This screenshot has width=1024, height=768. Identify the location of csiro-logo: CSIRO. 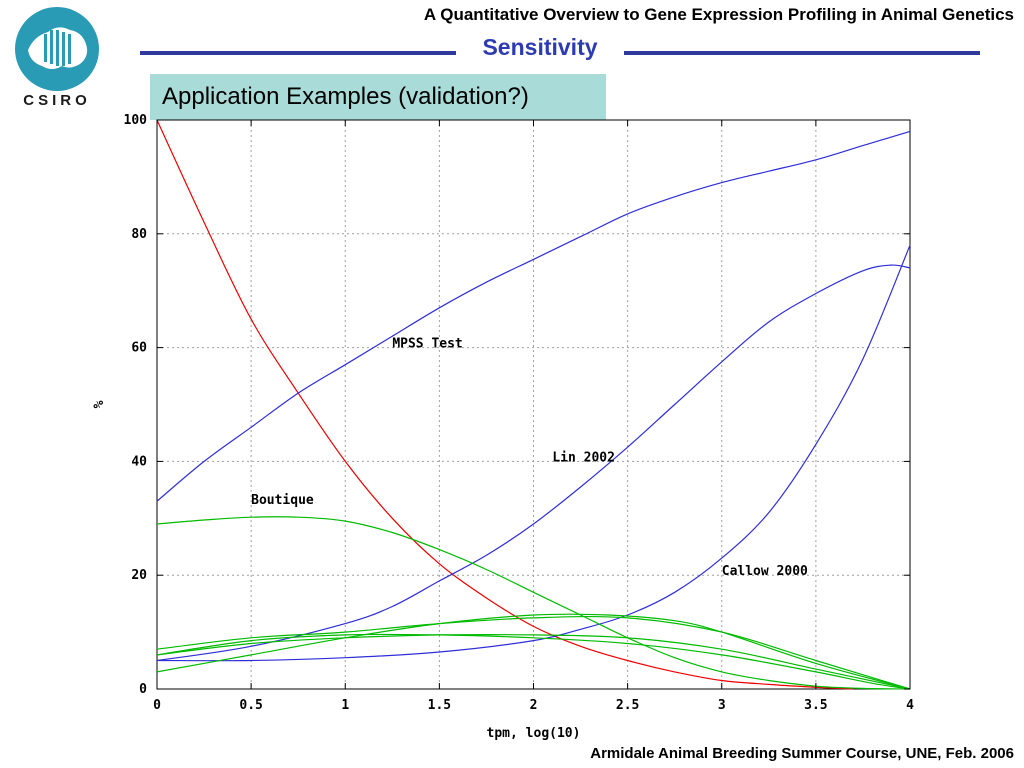
(57, 58).